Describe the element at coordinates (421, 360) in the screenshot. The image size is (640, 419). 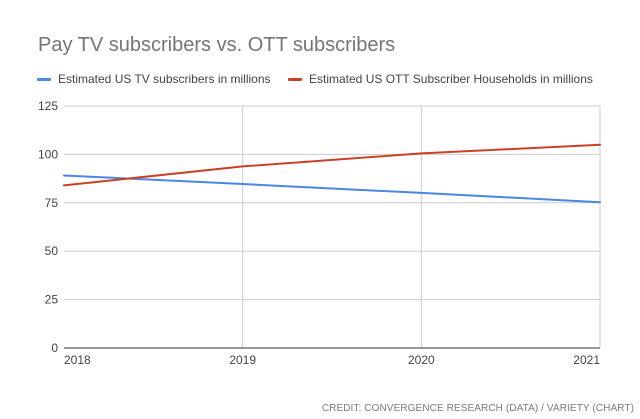
I see `x-tick-label-2020: 2020` at that location.